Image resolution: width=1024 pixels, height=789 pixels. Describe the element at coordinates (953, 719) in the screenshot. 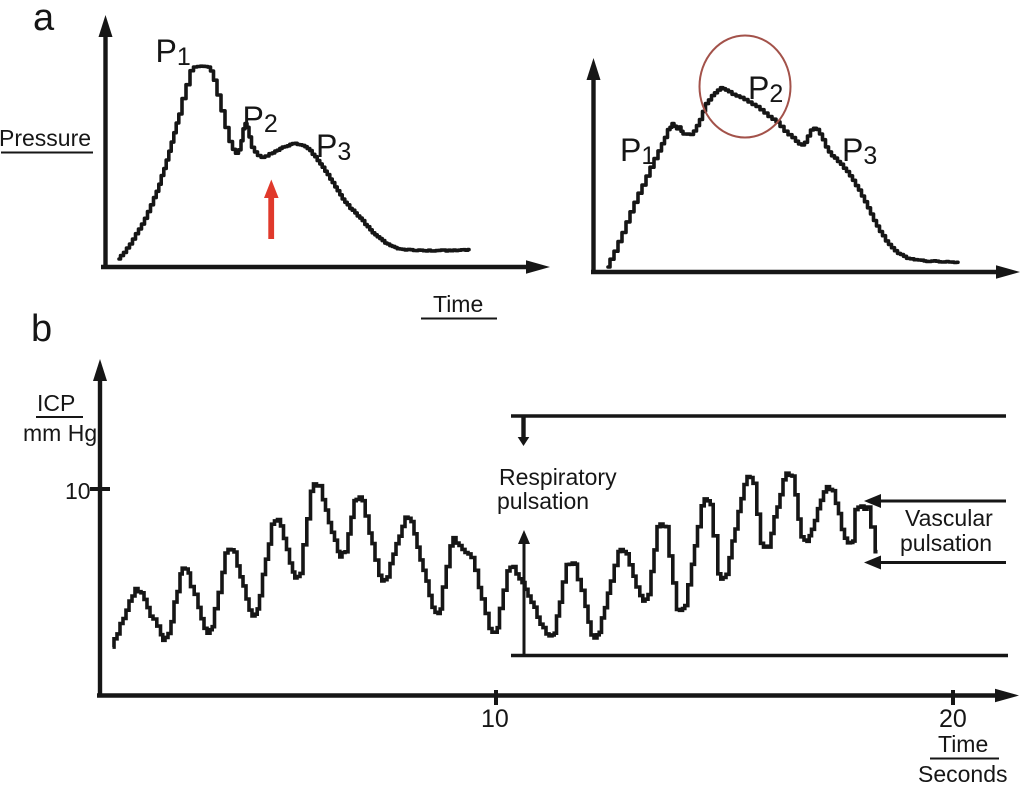

I see `svg-text: 20` at that location.